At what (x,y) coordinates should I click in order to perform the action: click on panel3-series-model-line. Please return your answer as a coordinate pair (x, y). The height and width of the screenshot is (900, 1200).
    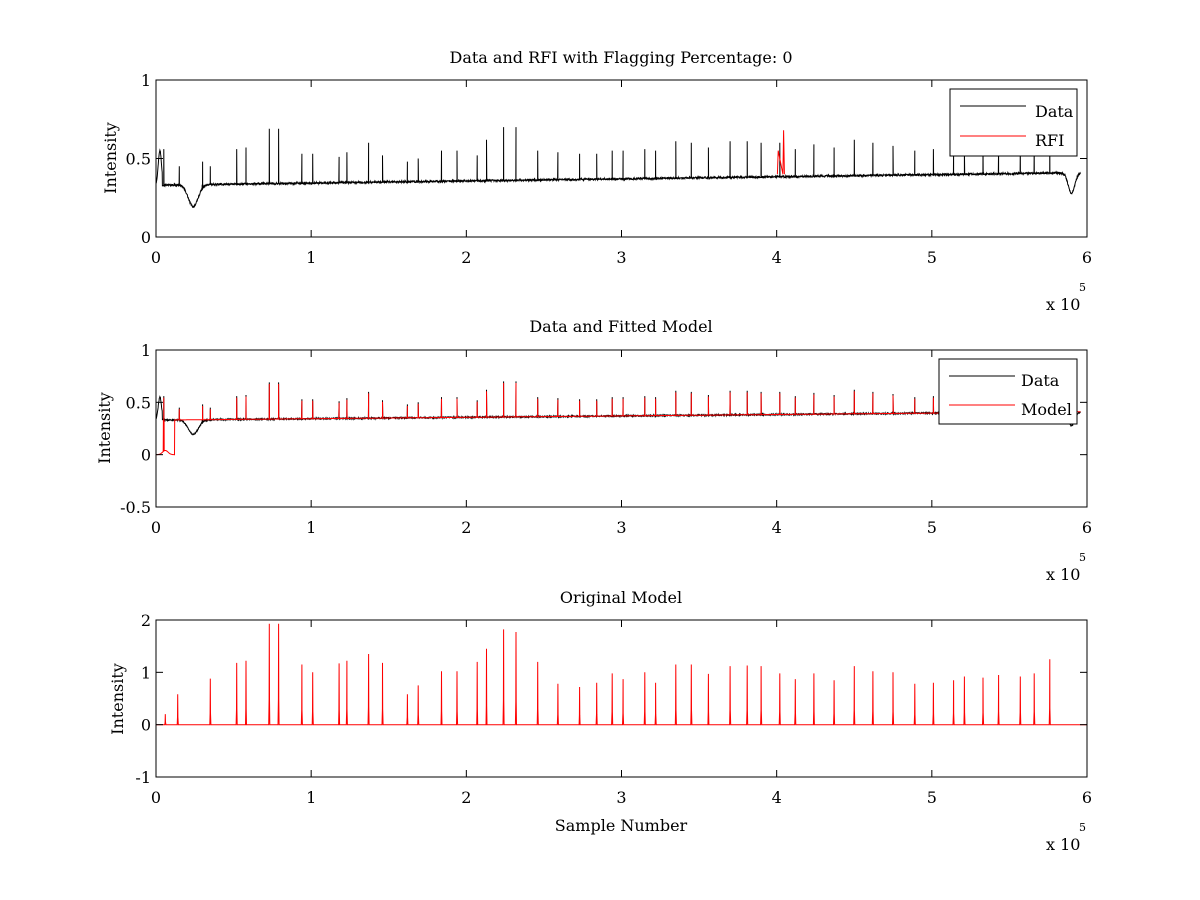
    Looking at the image, I should click on (621, 674).